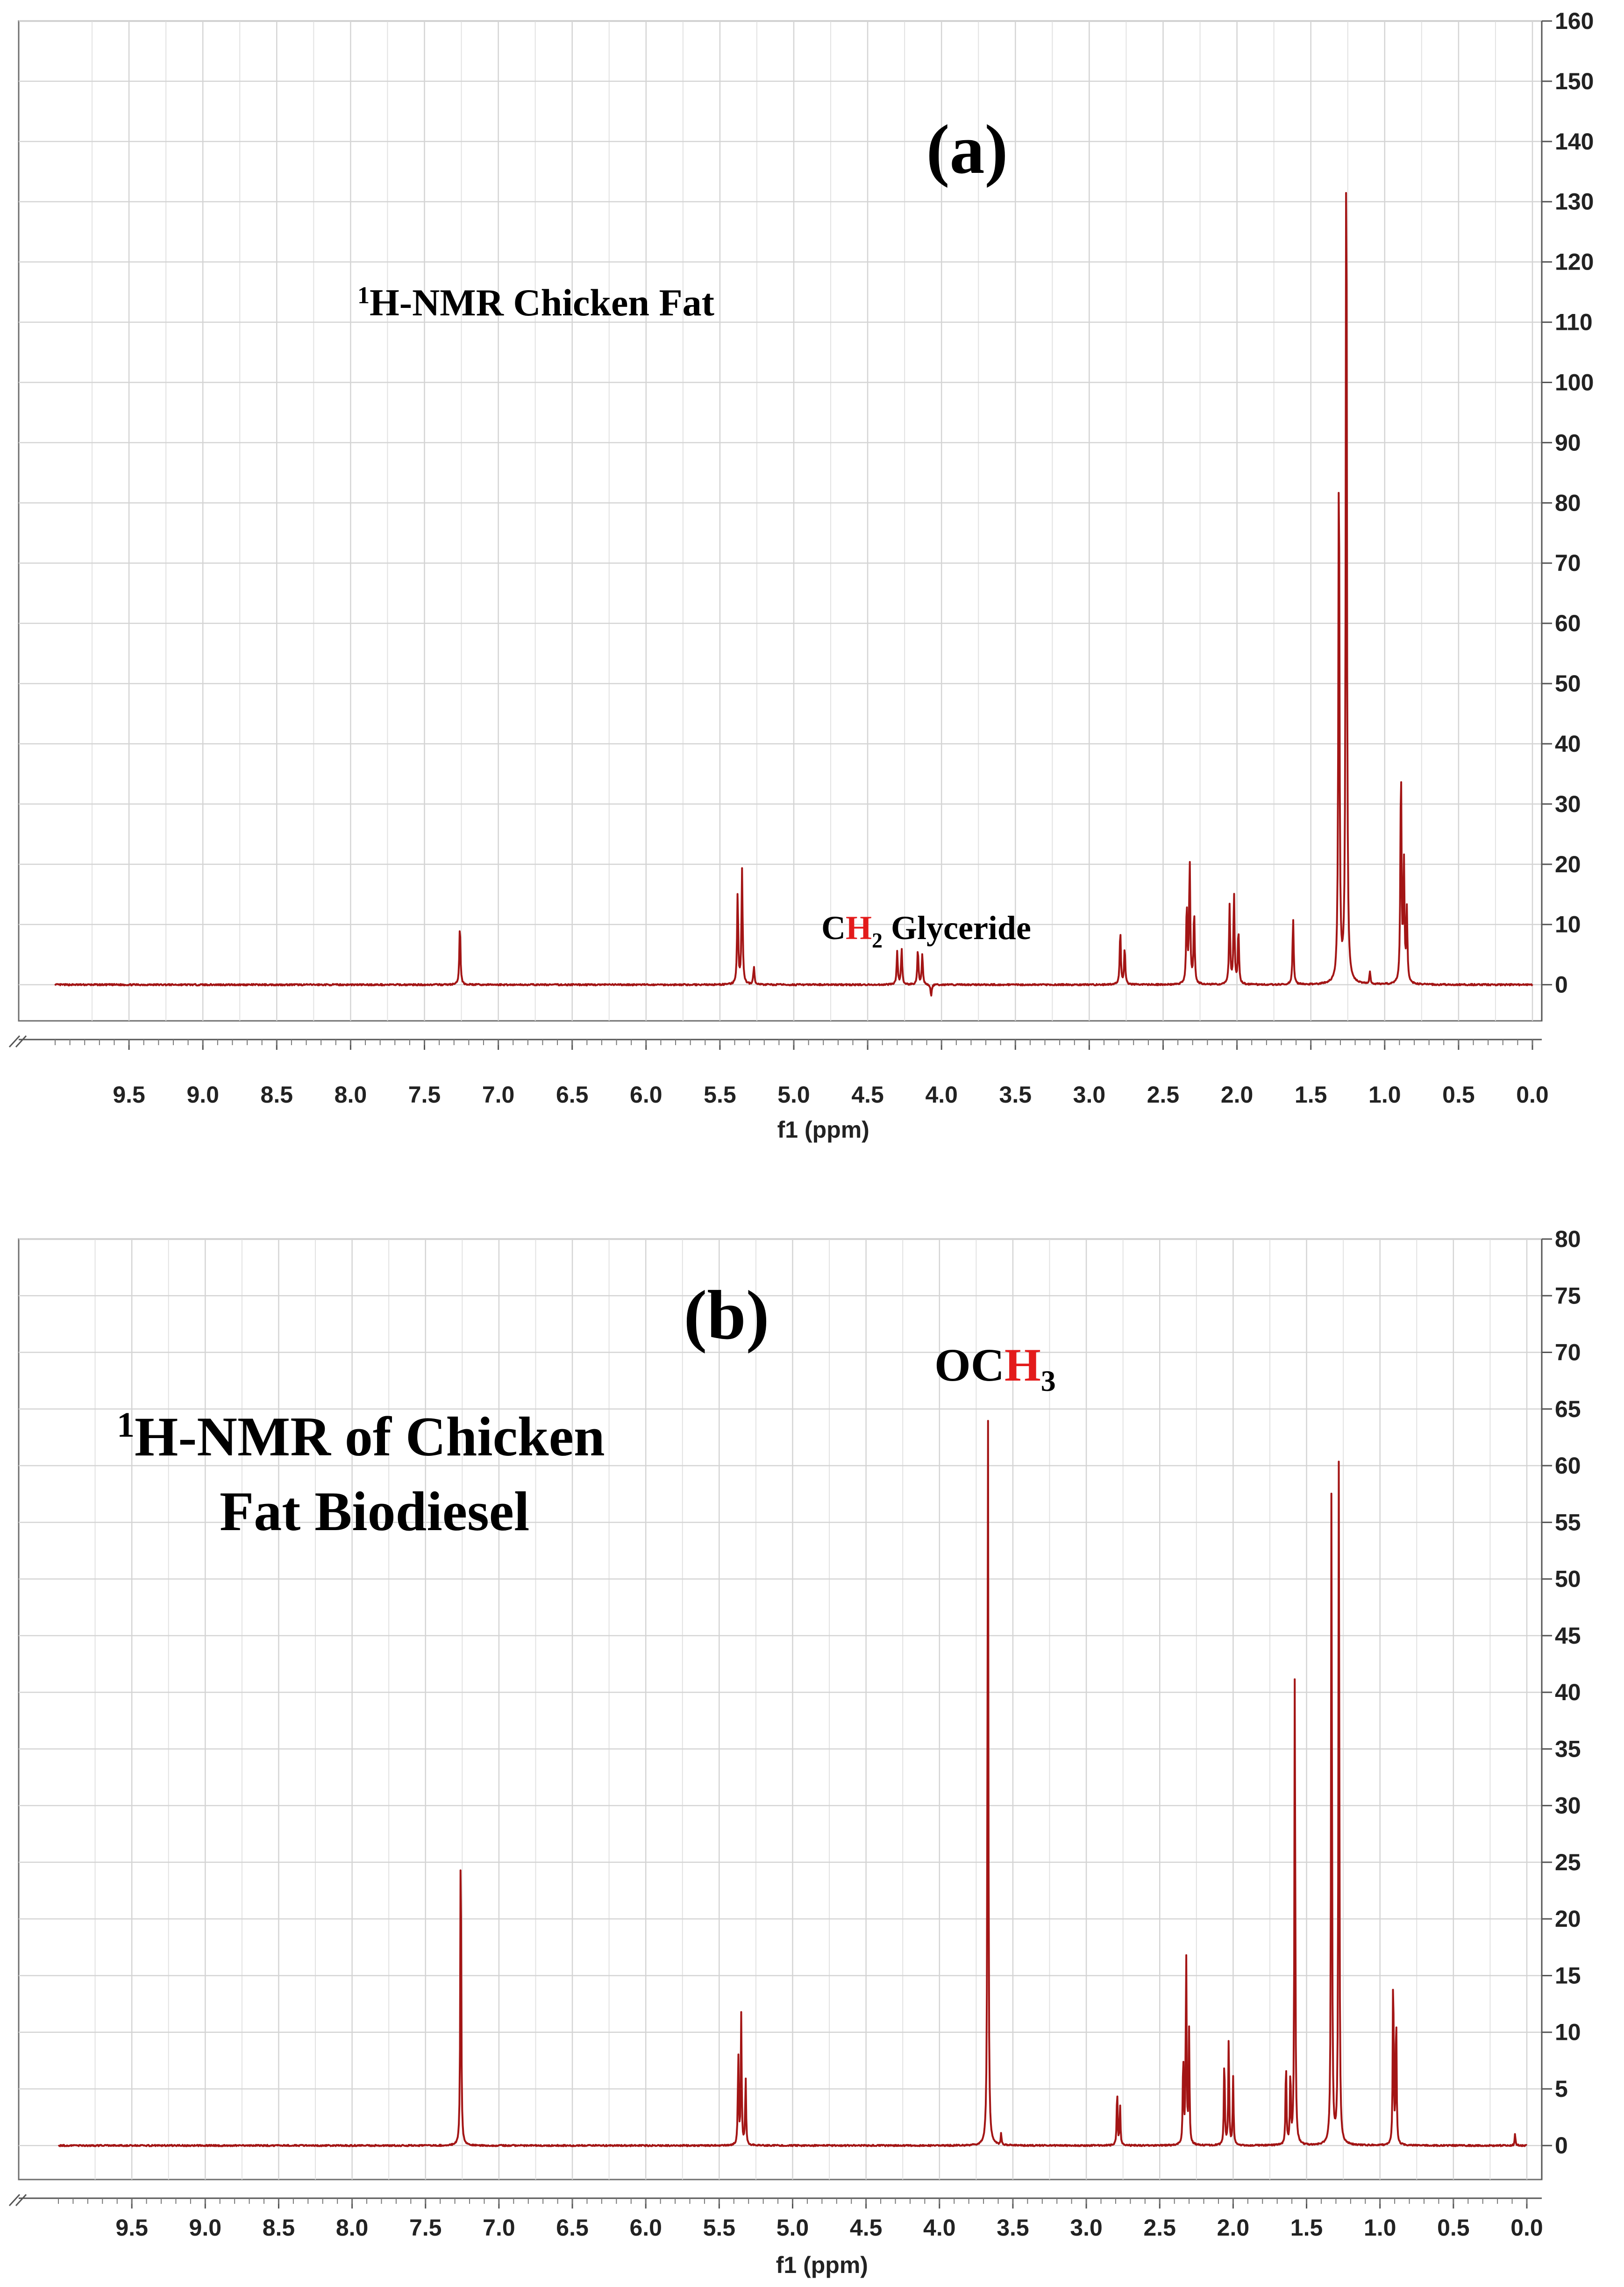  Describe the element at coordinates (361, 1436) in the screenshot. I see `panel-b-title-line1: 1H-NMR of Chicken` at that location.